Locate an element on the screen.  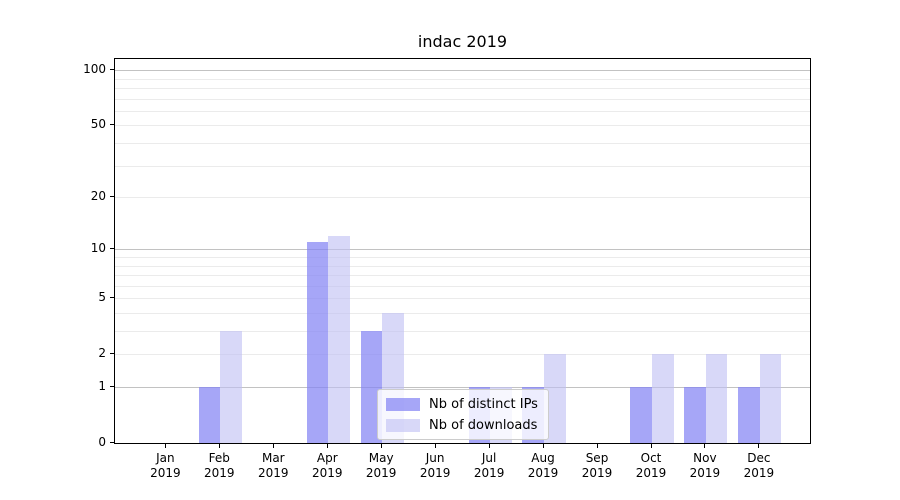
bar-distinct-ips-nov is located at coordinates (695, 415).